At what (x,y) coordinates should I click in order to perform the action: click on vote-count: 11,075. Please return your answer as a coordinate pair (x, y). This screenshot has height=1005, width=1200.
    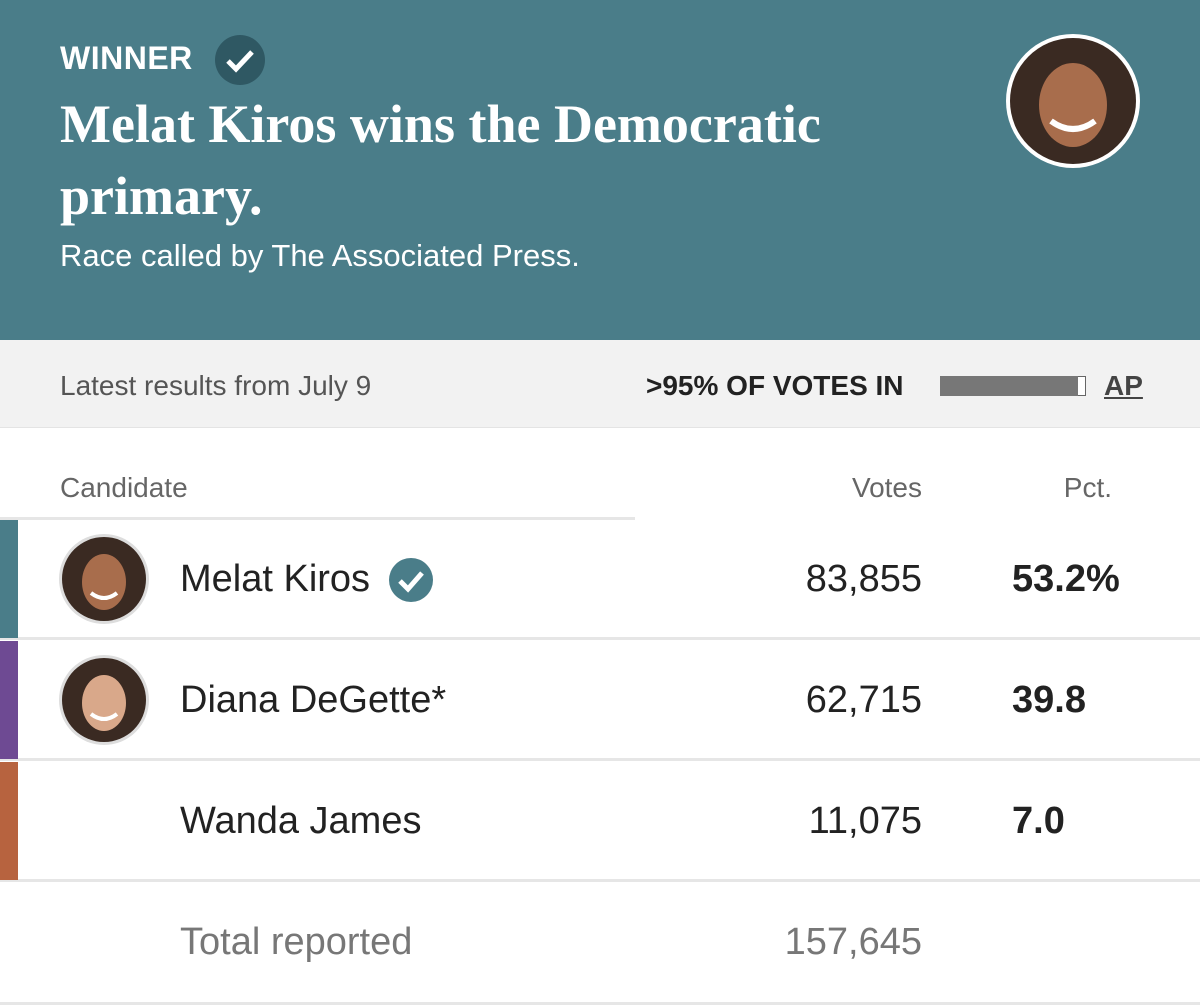
    Looking at the image, I should click on (865, 821).